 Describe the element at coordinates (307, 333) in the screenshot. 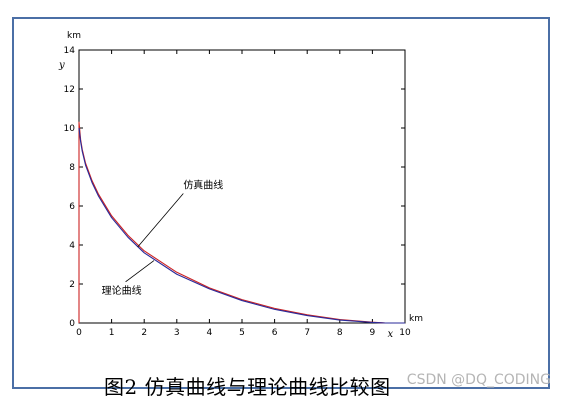

I see `x-tick-label: 7` at that location.